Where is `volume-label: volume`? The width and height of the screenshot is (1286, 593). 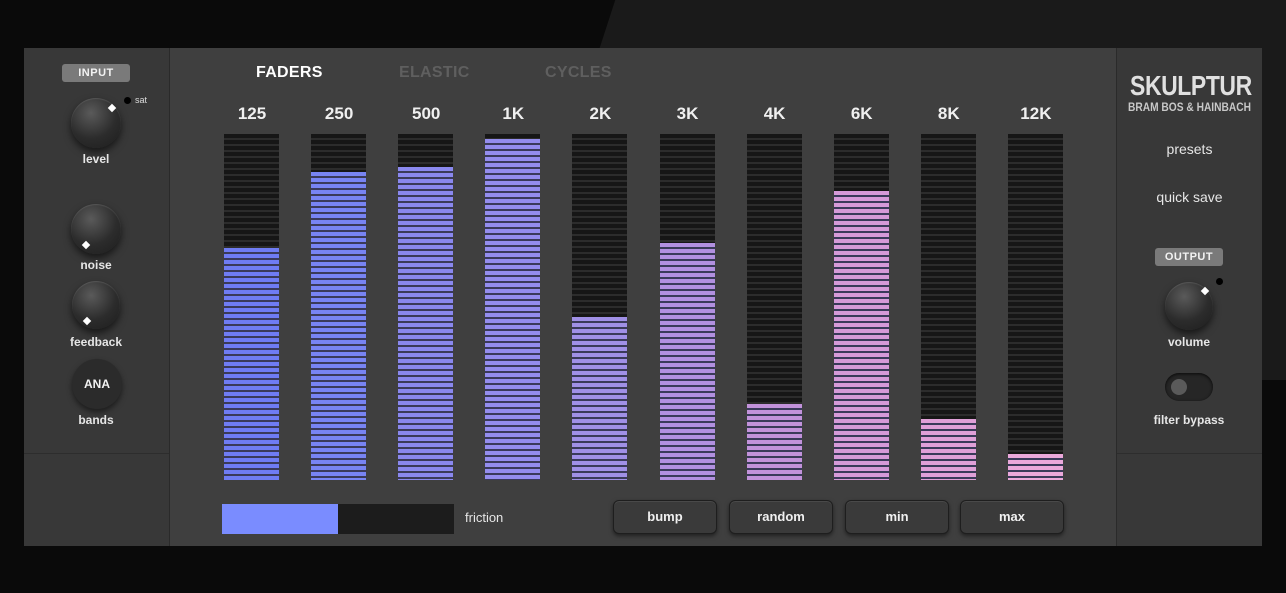 volume-label: volume is located at coordinates (1188, 342).